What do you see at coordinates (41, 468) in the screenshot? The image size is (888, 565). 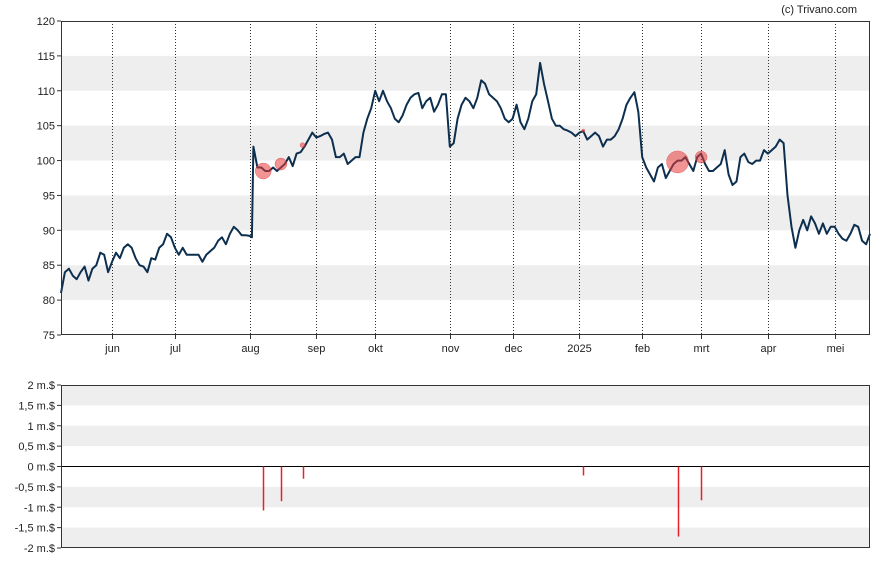 I see `volume-y-tick-label: 0 m.$` at bounding box center [41, 468].